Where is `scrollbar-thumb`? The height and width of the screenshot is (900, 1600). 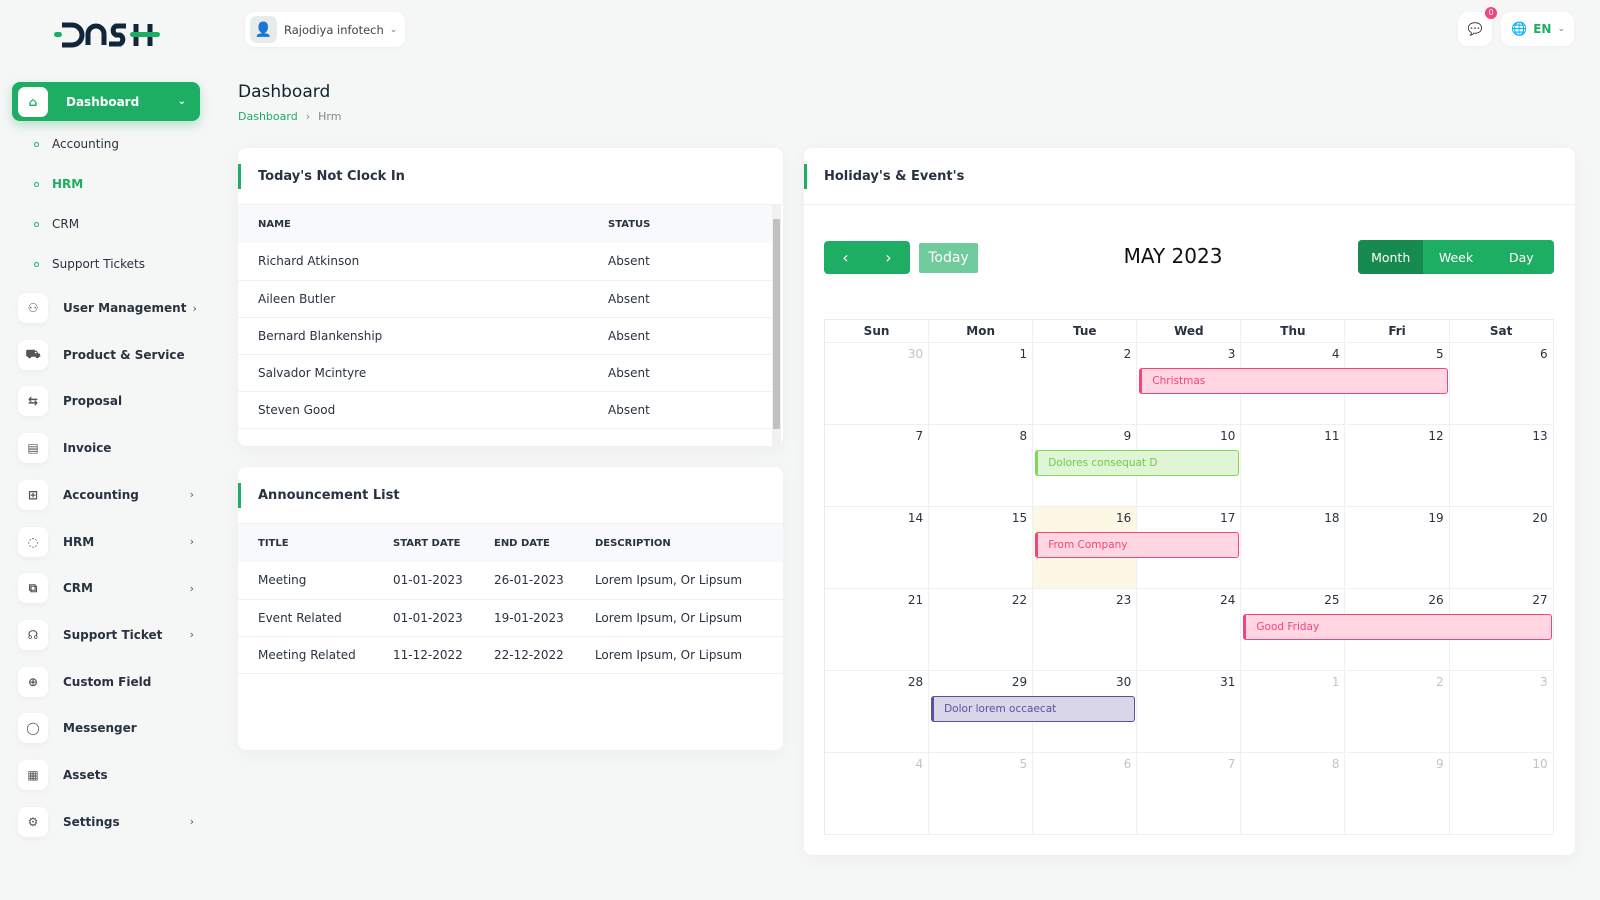 scrollbar-thumb is located at coordinates (776, 324).